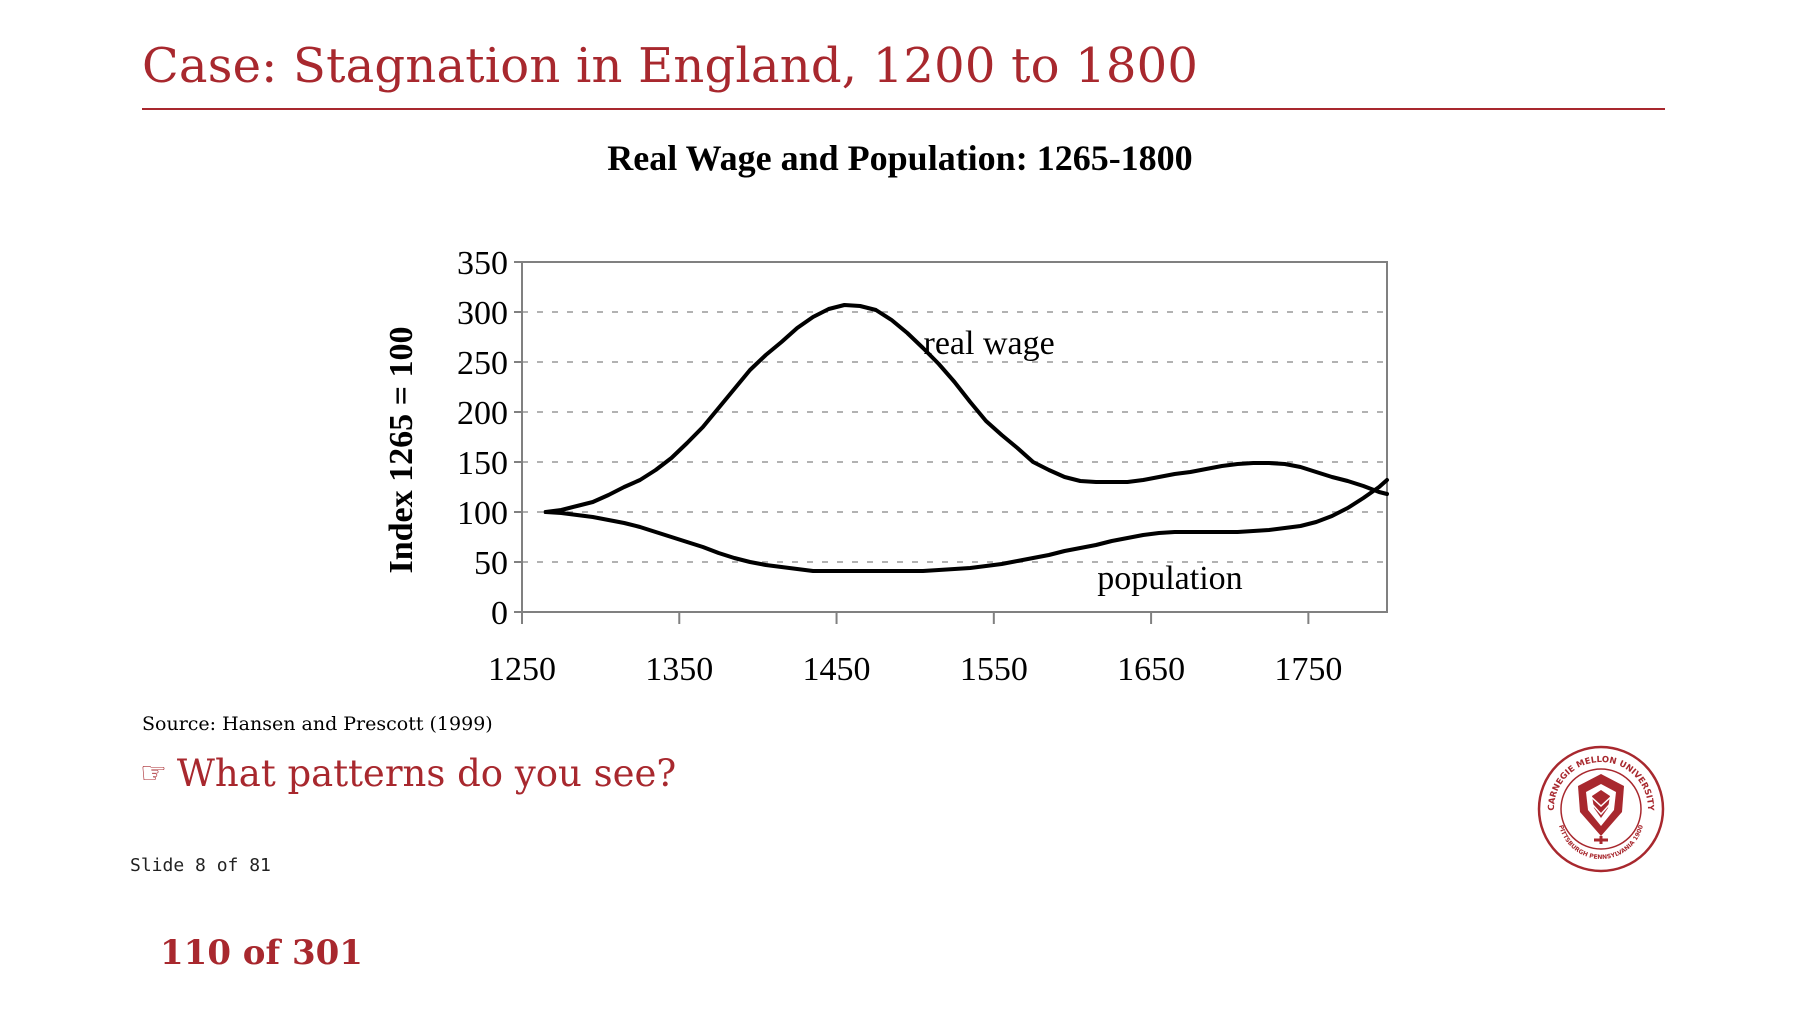 The width and height of the screenshot is (1814, 1012). I want to click on x-tick-label: 1650, so click(1151, 669).